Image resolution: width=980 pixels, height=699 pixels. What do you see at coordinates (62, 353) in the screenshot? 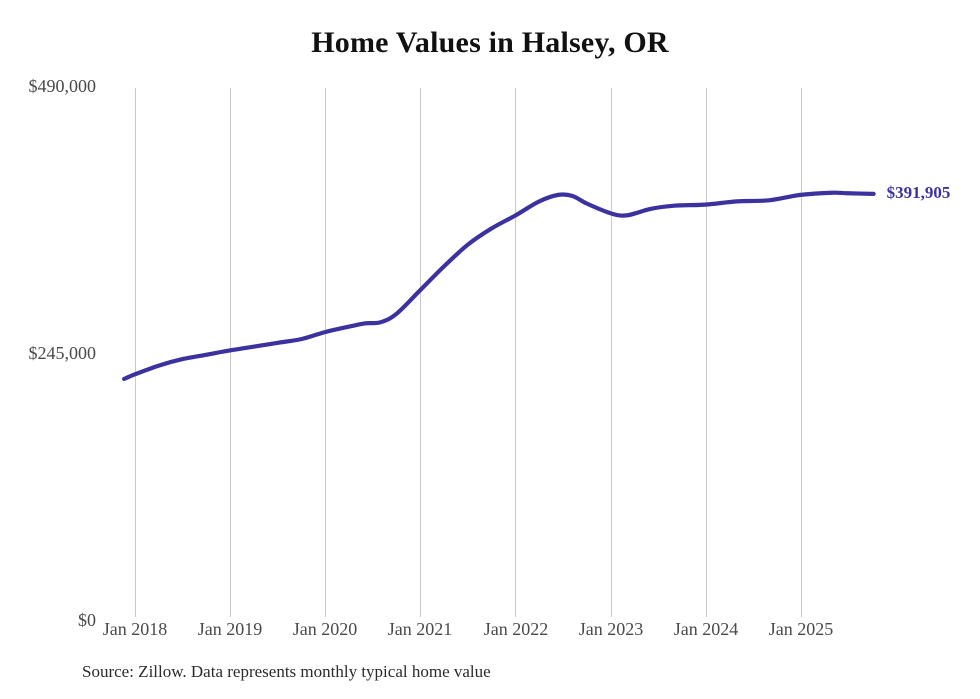
I see `y-axis-tick-mid: $245,000` at bounding box center [62, 353].